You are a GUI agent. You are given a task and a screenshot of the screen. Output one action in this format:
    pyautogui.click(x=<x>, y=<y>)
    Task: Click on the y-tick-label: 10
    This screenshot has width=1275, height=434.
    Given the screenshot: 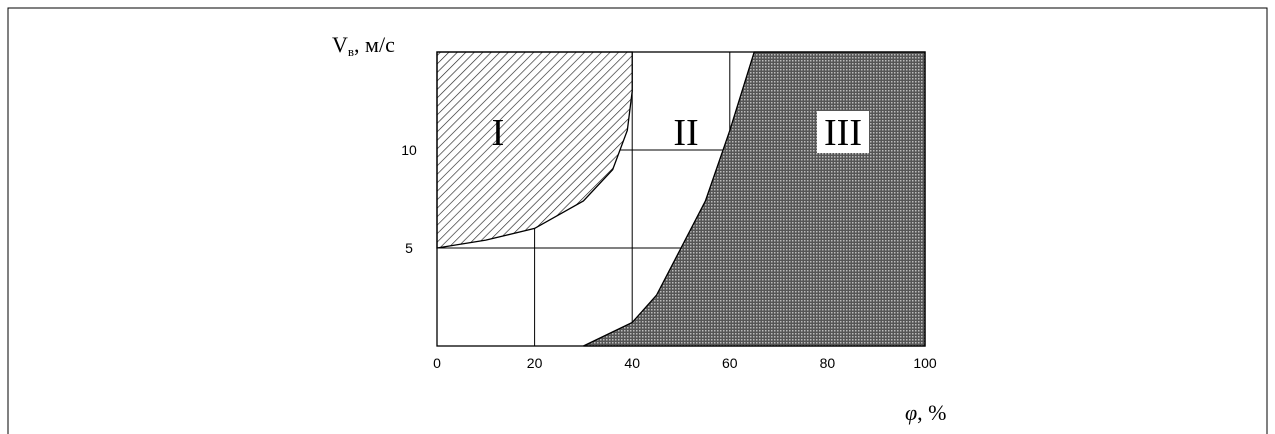 What is the action you would take?
    pyautogui.click(x=409, y=150)
    